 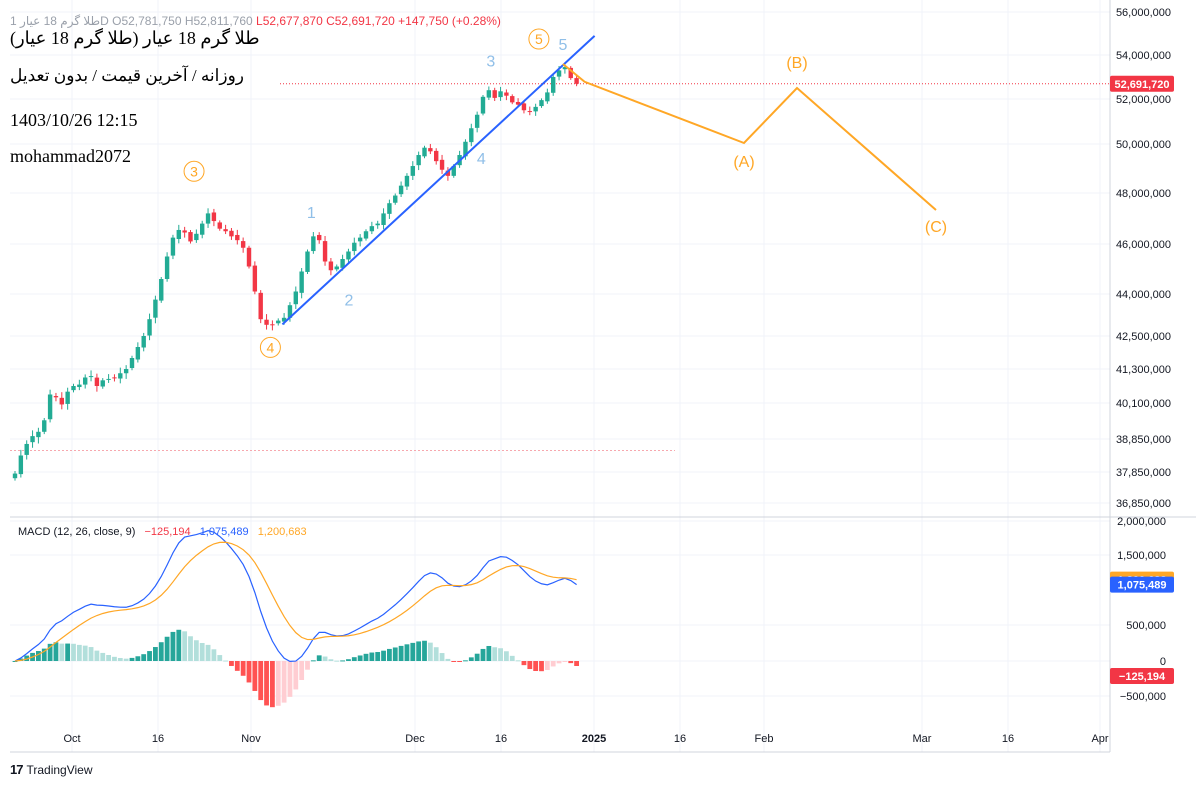 What do you see at coordinates (194, 171) in the screenshot?
I see `wave-label-circle` at bounding box center [194, 171].